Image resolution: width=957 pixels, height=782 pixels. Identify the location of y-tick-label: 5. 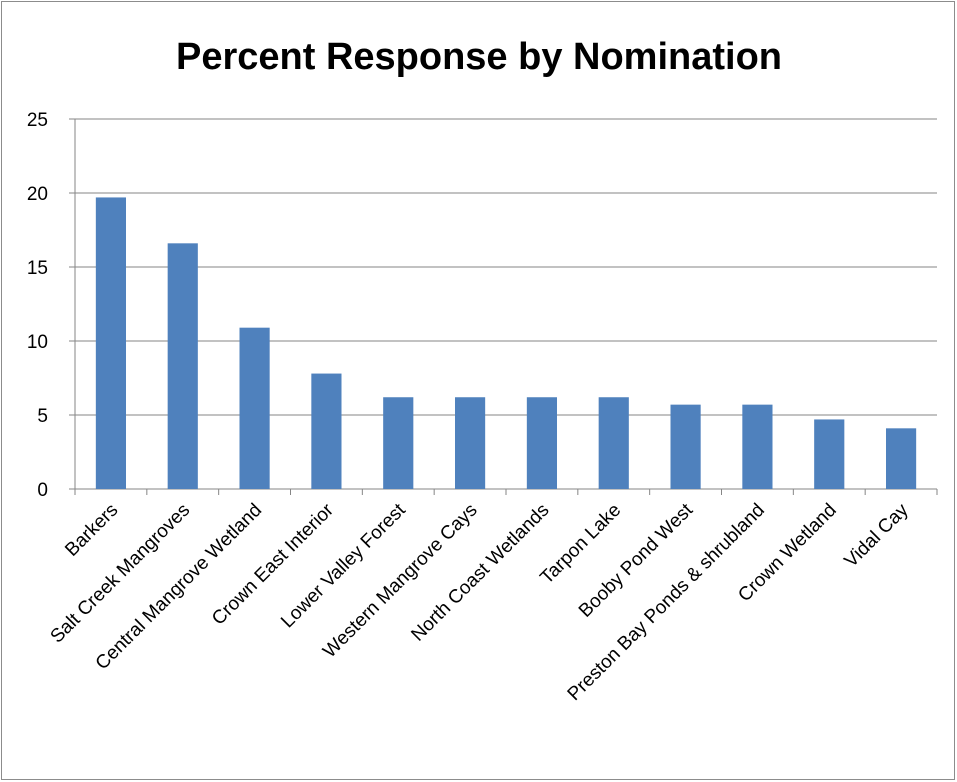
(42, 416).